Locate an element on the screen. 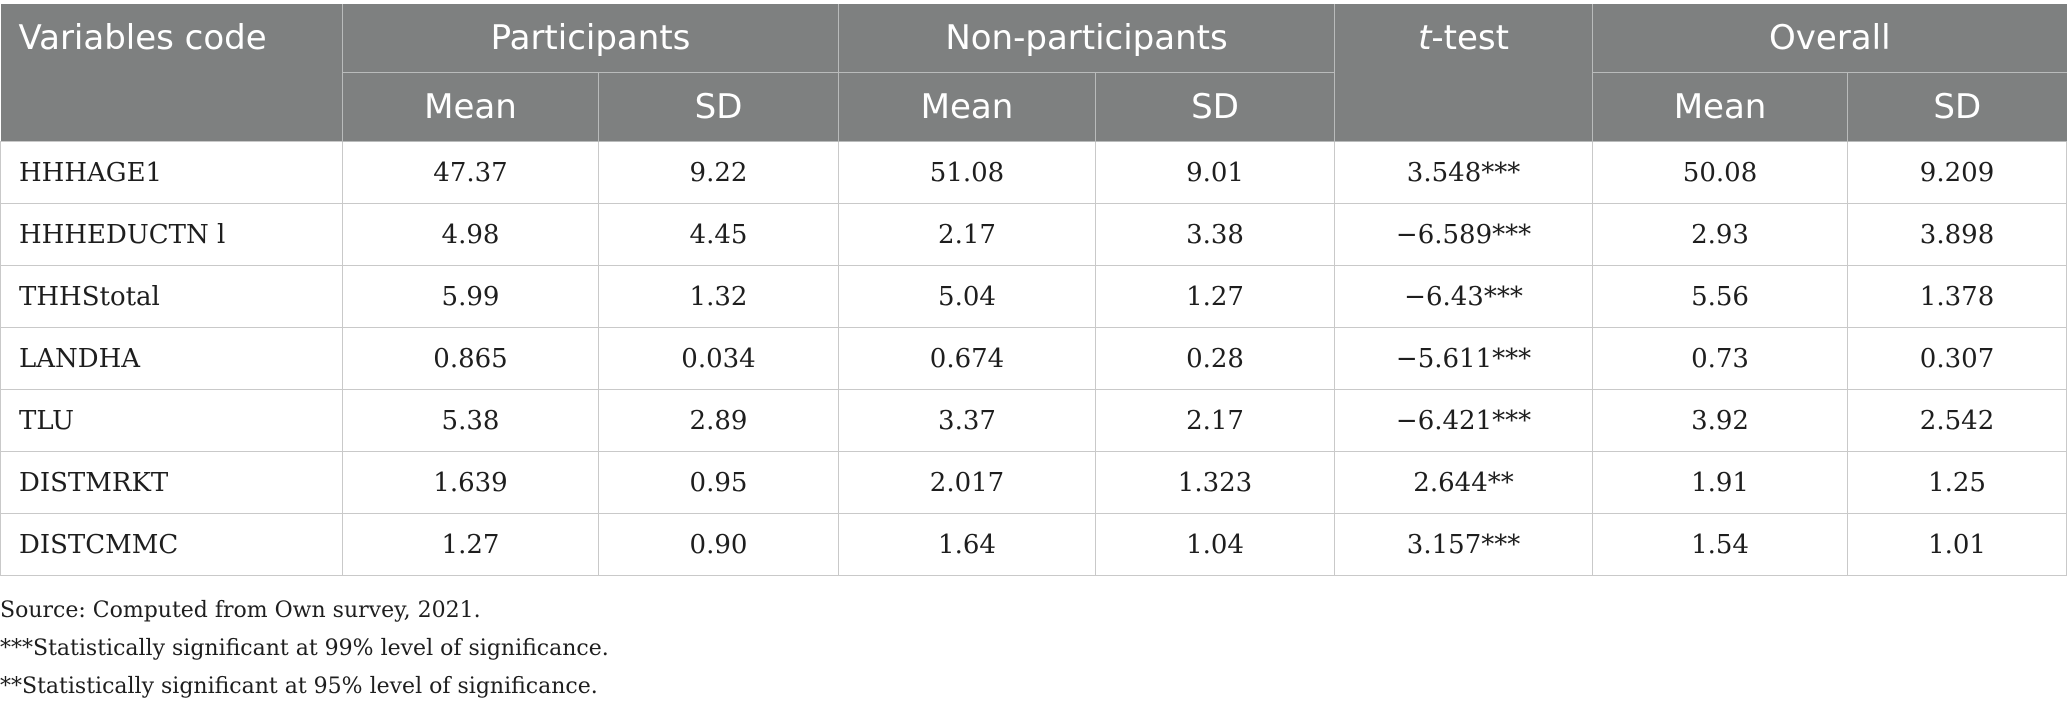 This screenshot has height=706, width=2068. source-note: Source: Computed from Own survey, 2021. is located at coordinates (240, 610).